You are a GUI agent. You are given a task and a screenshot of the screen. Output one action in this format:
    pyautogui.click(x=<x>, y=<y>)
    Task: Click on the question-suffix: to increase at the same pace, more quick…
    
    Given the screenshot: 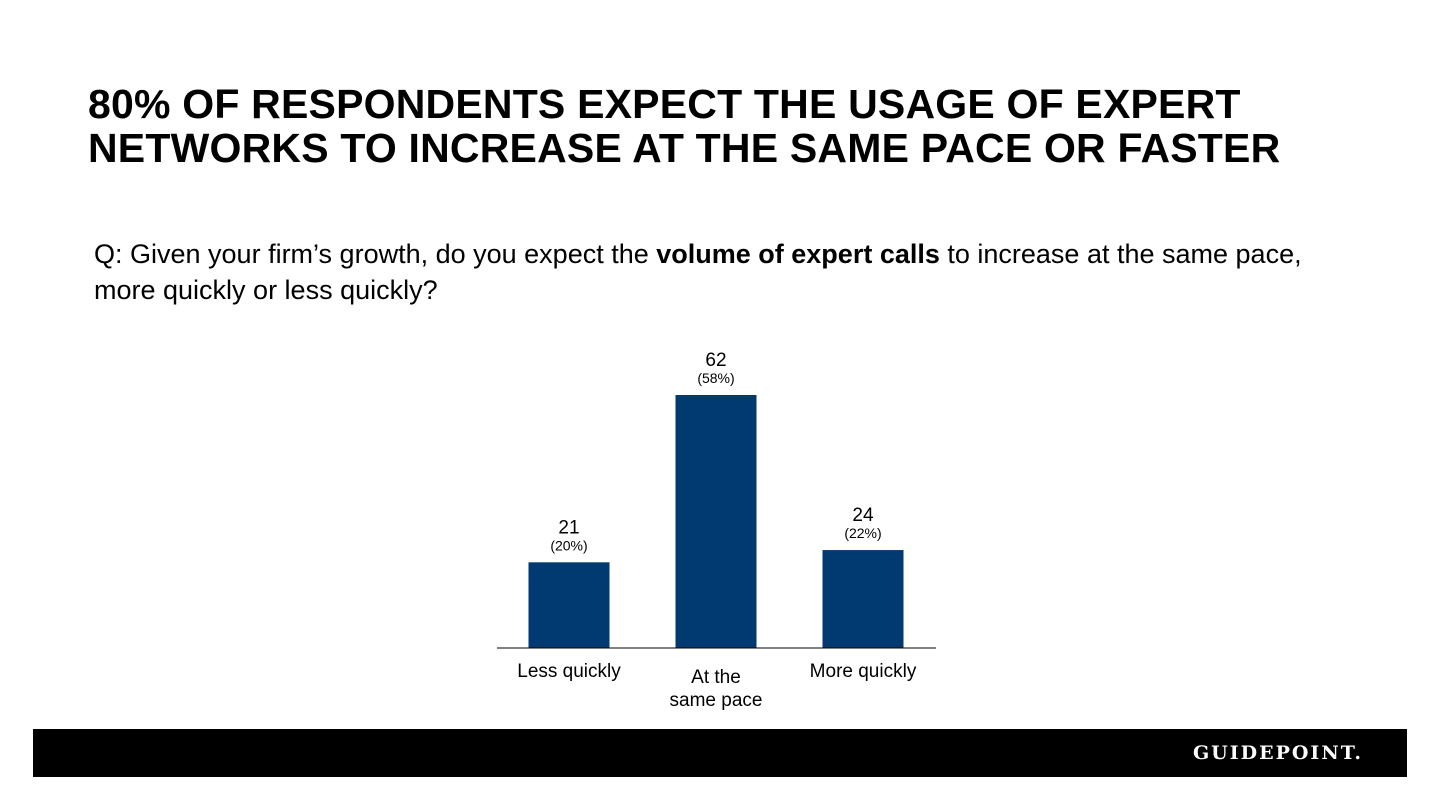 What is the action you would take?
    pyautogui.click(x=698, y=272)
    